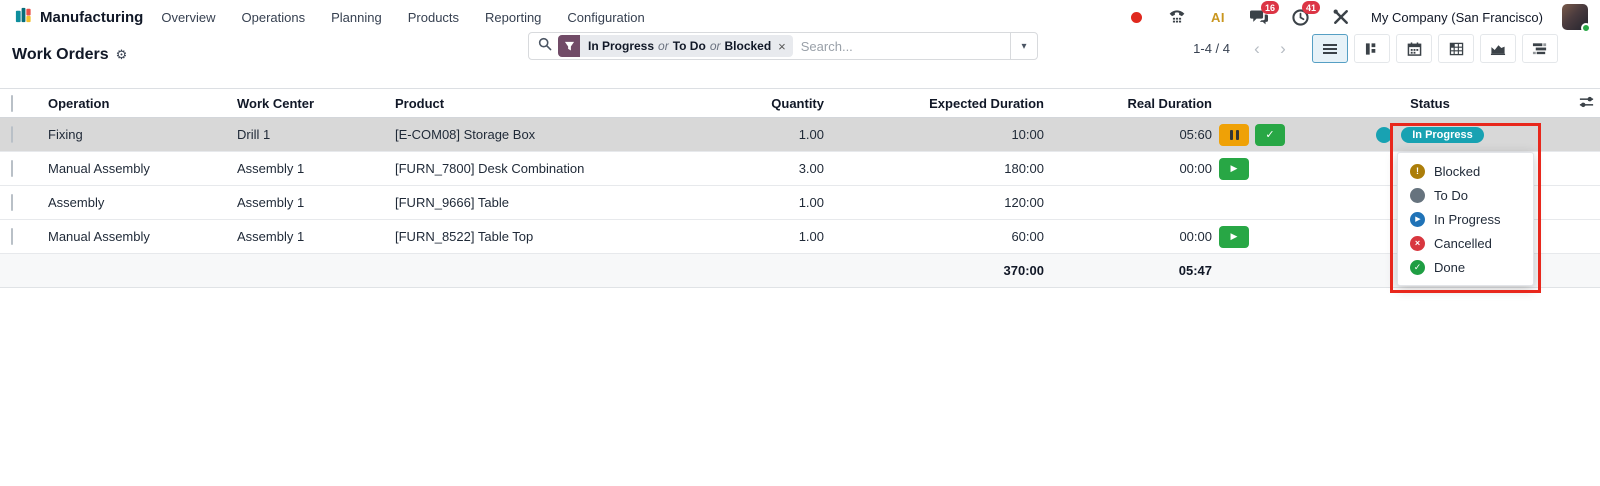  Describe the element at coordinates (986, 103) in the screenshot. I see `column-header-expected-duration: Expected Duration` at that location.